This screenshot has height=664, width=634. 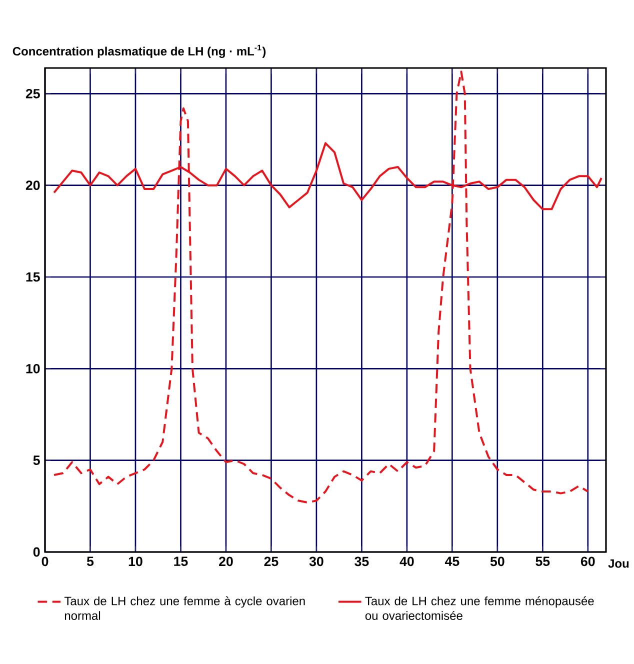 What do you see at coordinates (184, 608) in the screenshot?
I see `legend-label: Taux de LH chez une femme à cycle ovarien normal` at bounding box center [184, 608].